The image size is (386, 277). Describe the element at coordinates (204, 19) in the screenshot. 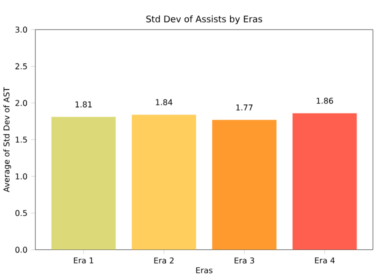

I see `chart-title: Std Dev of Assists by Eras` at that location.